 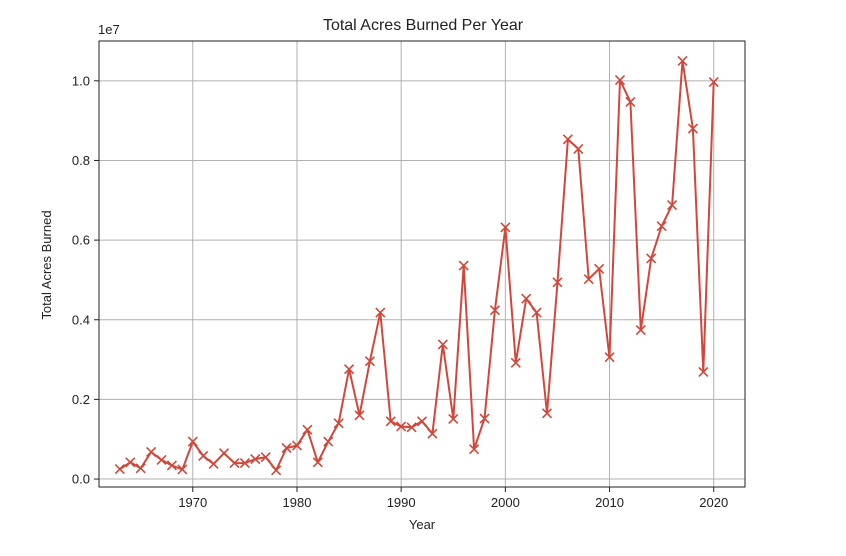 I want to click on y-offset-label: 1e7, so click(x=109, y=29).